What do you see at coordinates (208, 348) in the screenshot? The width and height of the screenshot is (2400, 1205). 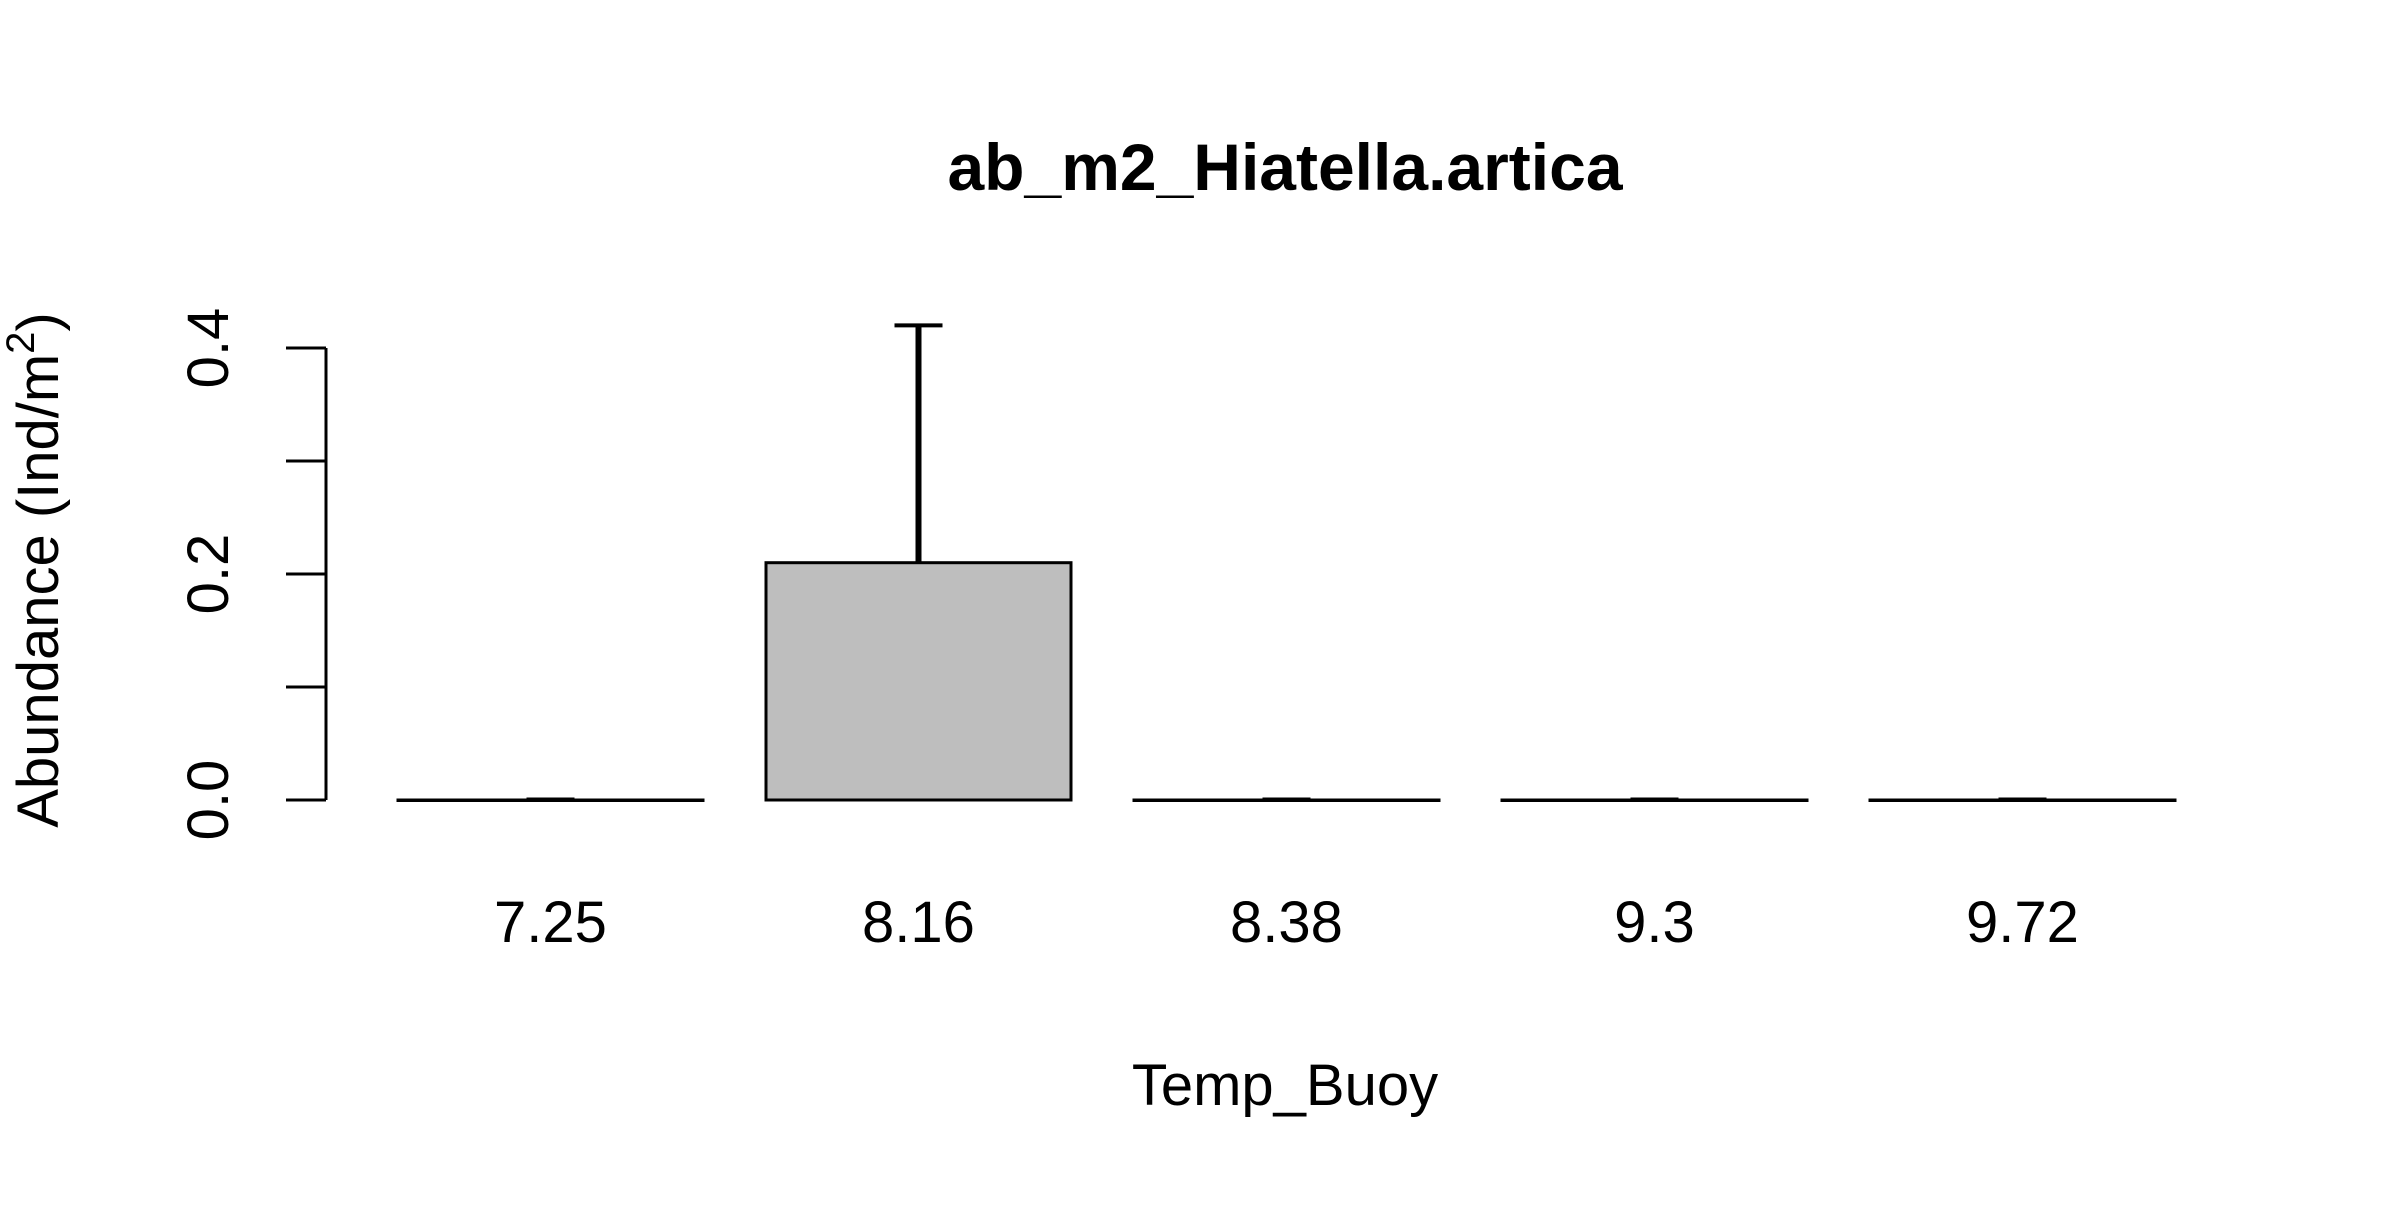 I see `y-tick-label: 0.4` at bounding box center [208, 348].